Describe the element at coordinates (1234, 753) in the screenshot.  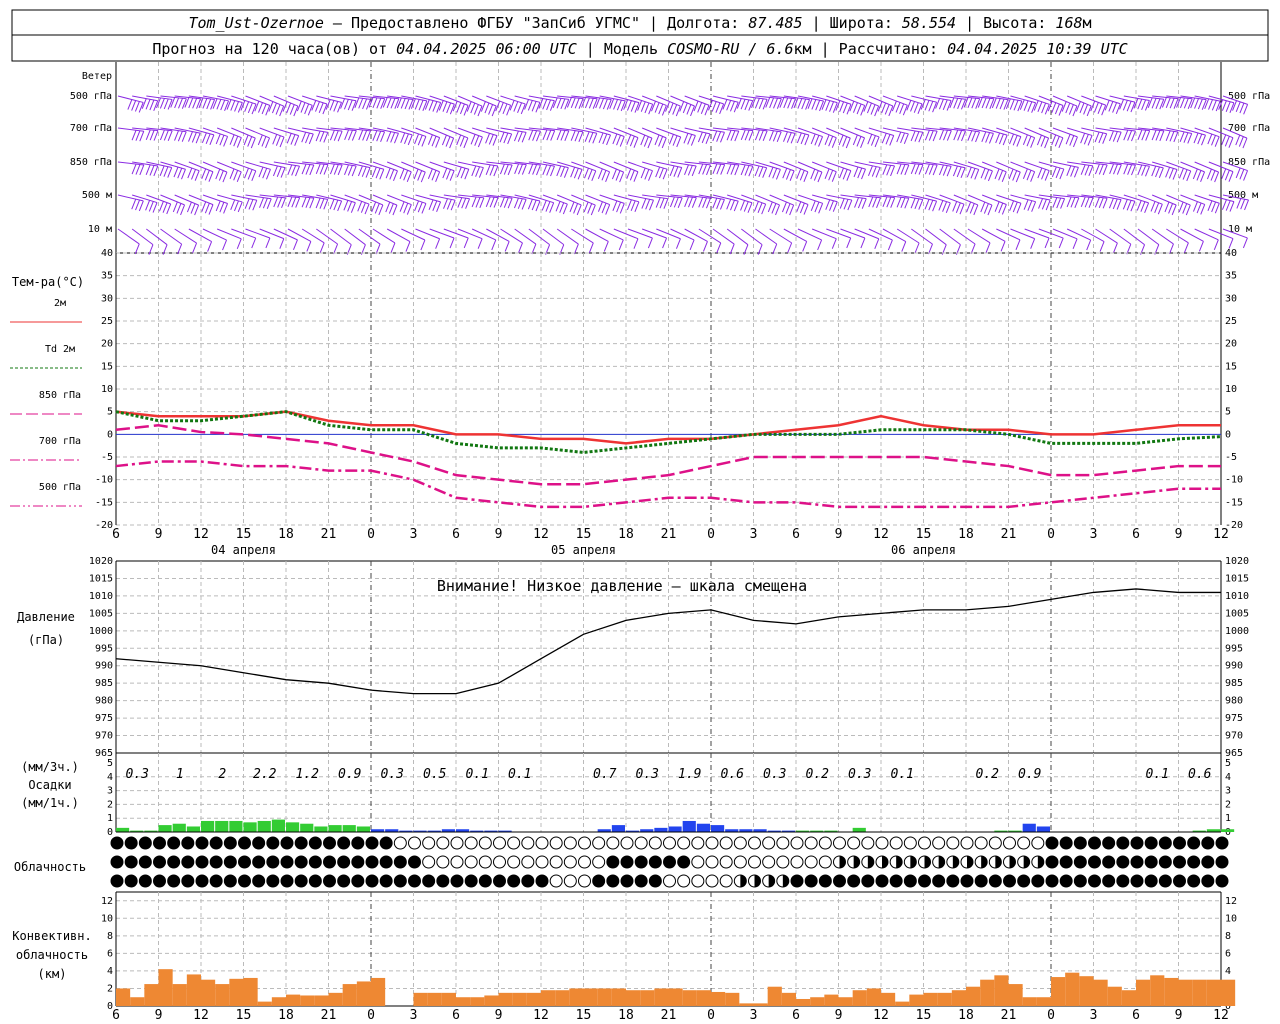
I see `y-tick-label-right: 965` at that location.